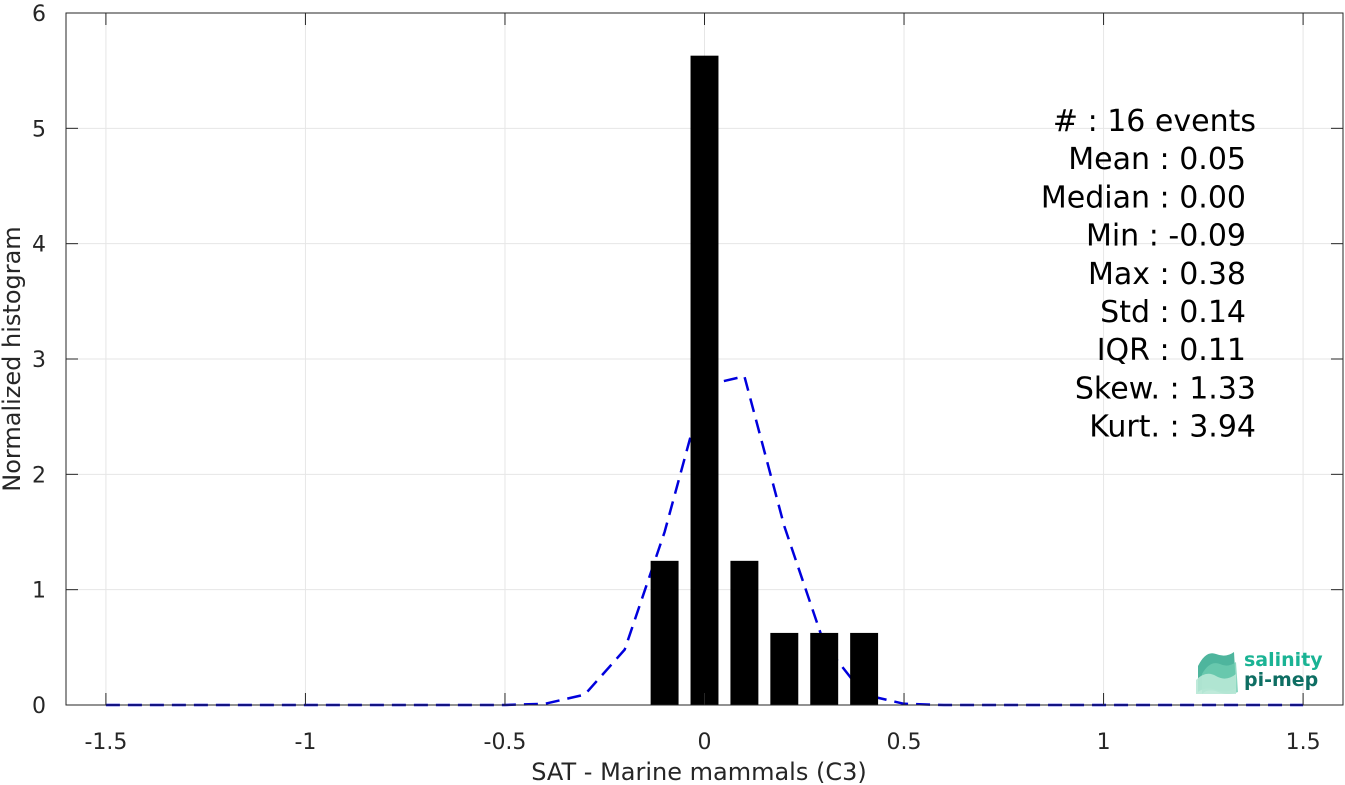  Describe the element at coordinates (1217, 673) in the screenshot. I see `wave-icon` at that location.